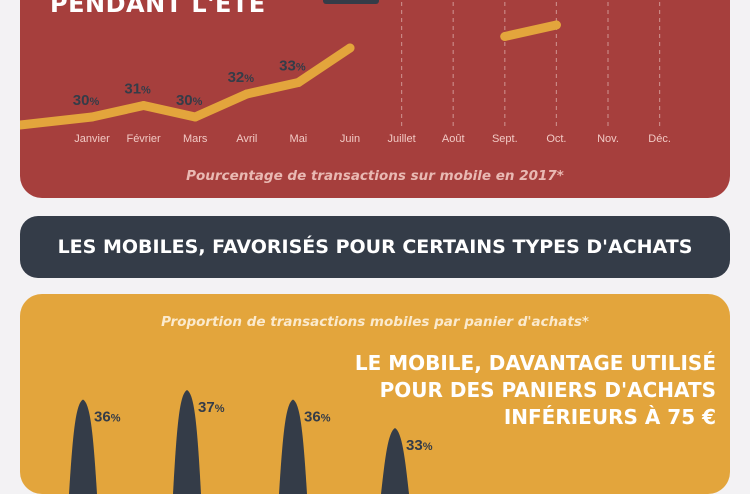 The height and width of the screenshot is (494, 750). What do you see at coordinates (556, 139) in the screenshot?
I see `month-tick-label: Oct.` at bounding box center [556, 139].